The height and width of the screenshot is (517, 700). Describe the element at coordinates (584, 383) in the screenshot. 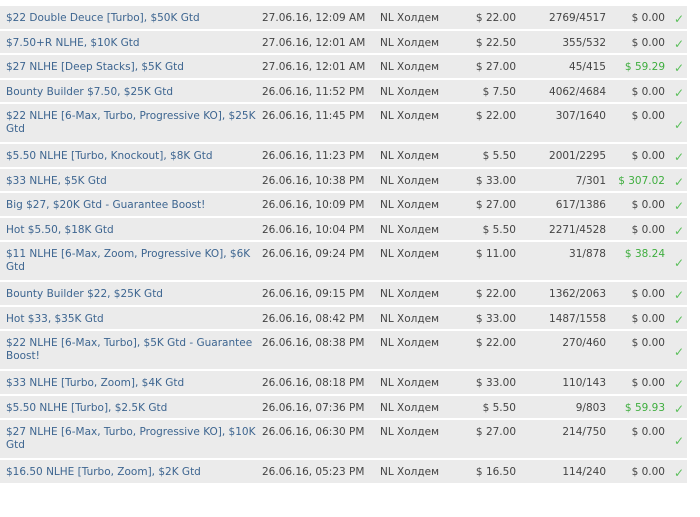

I see `entries-cell: 110/143` at that location.